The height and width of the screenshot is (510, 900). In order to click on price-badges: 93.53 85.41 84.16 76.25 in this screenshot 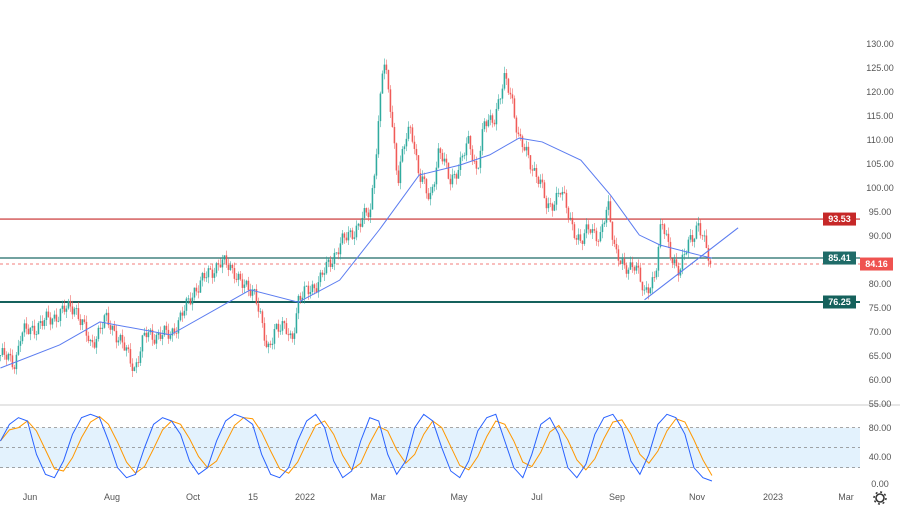, I will do `click(858, 260)`.